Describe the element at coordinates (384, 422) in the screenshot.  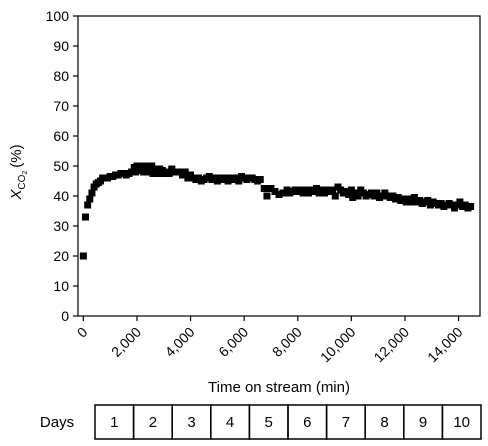
I see `day-number: 8` at that location.